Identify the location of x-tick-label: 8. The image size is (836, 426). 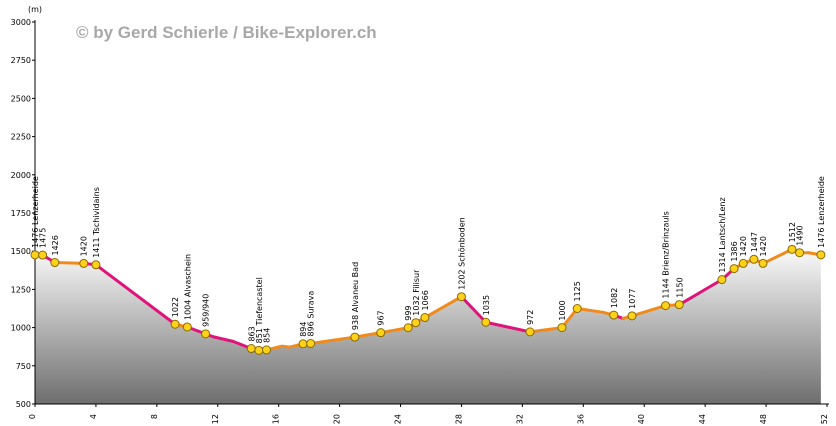
(154, 416).